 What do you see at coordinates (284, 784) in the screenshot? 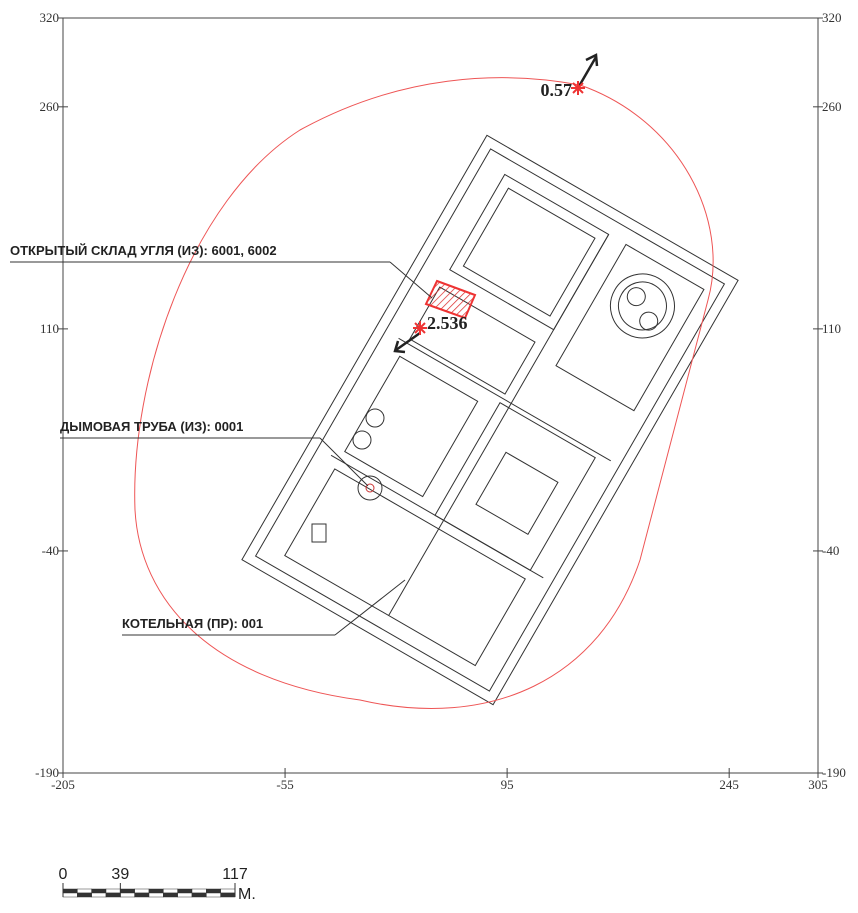
I see `x-tick-label: -55` at bounding box center [284, 784].